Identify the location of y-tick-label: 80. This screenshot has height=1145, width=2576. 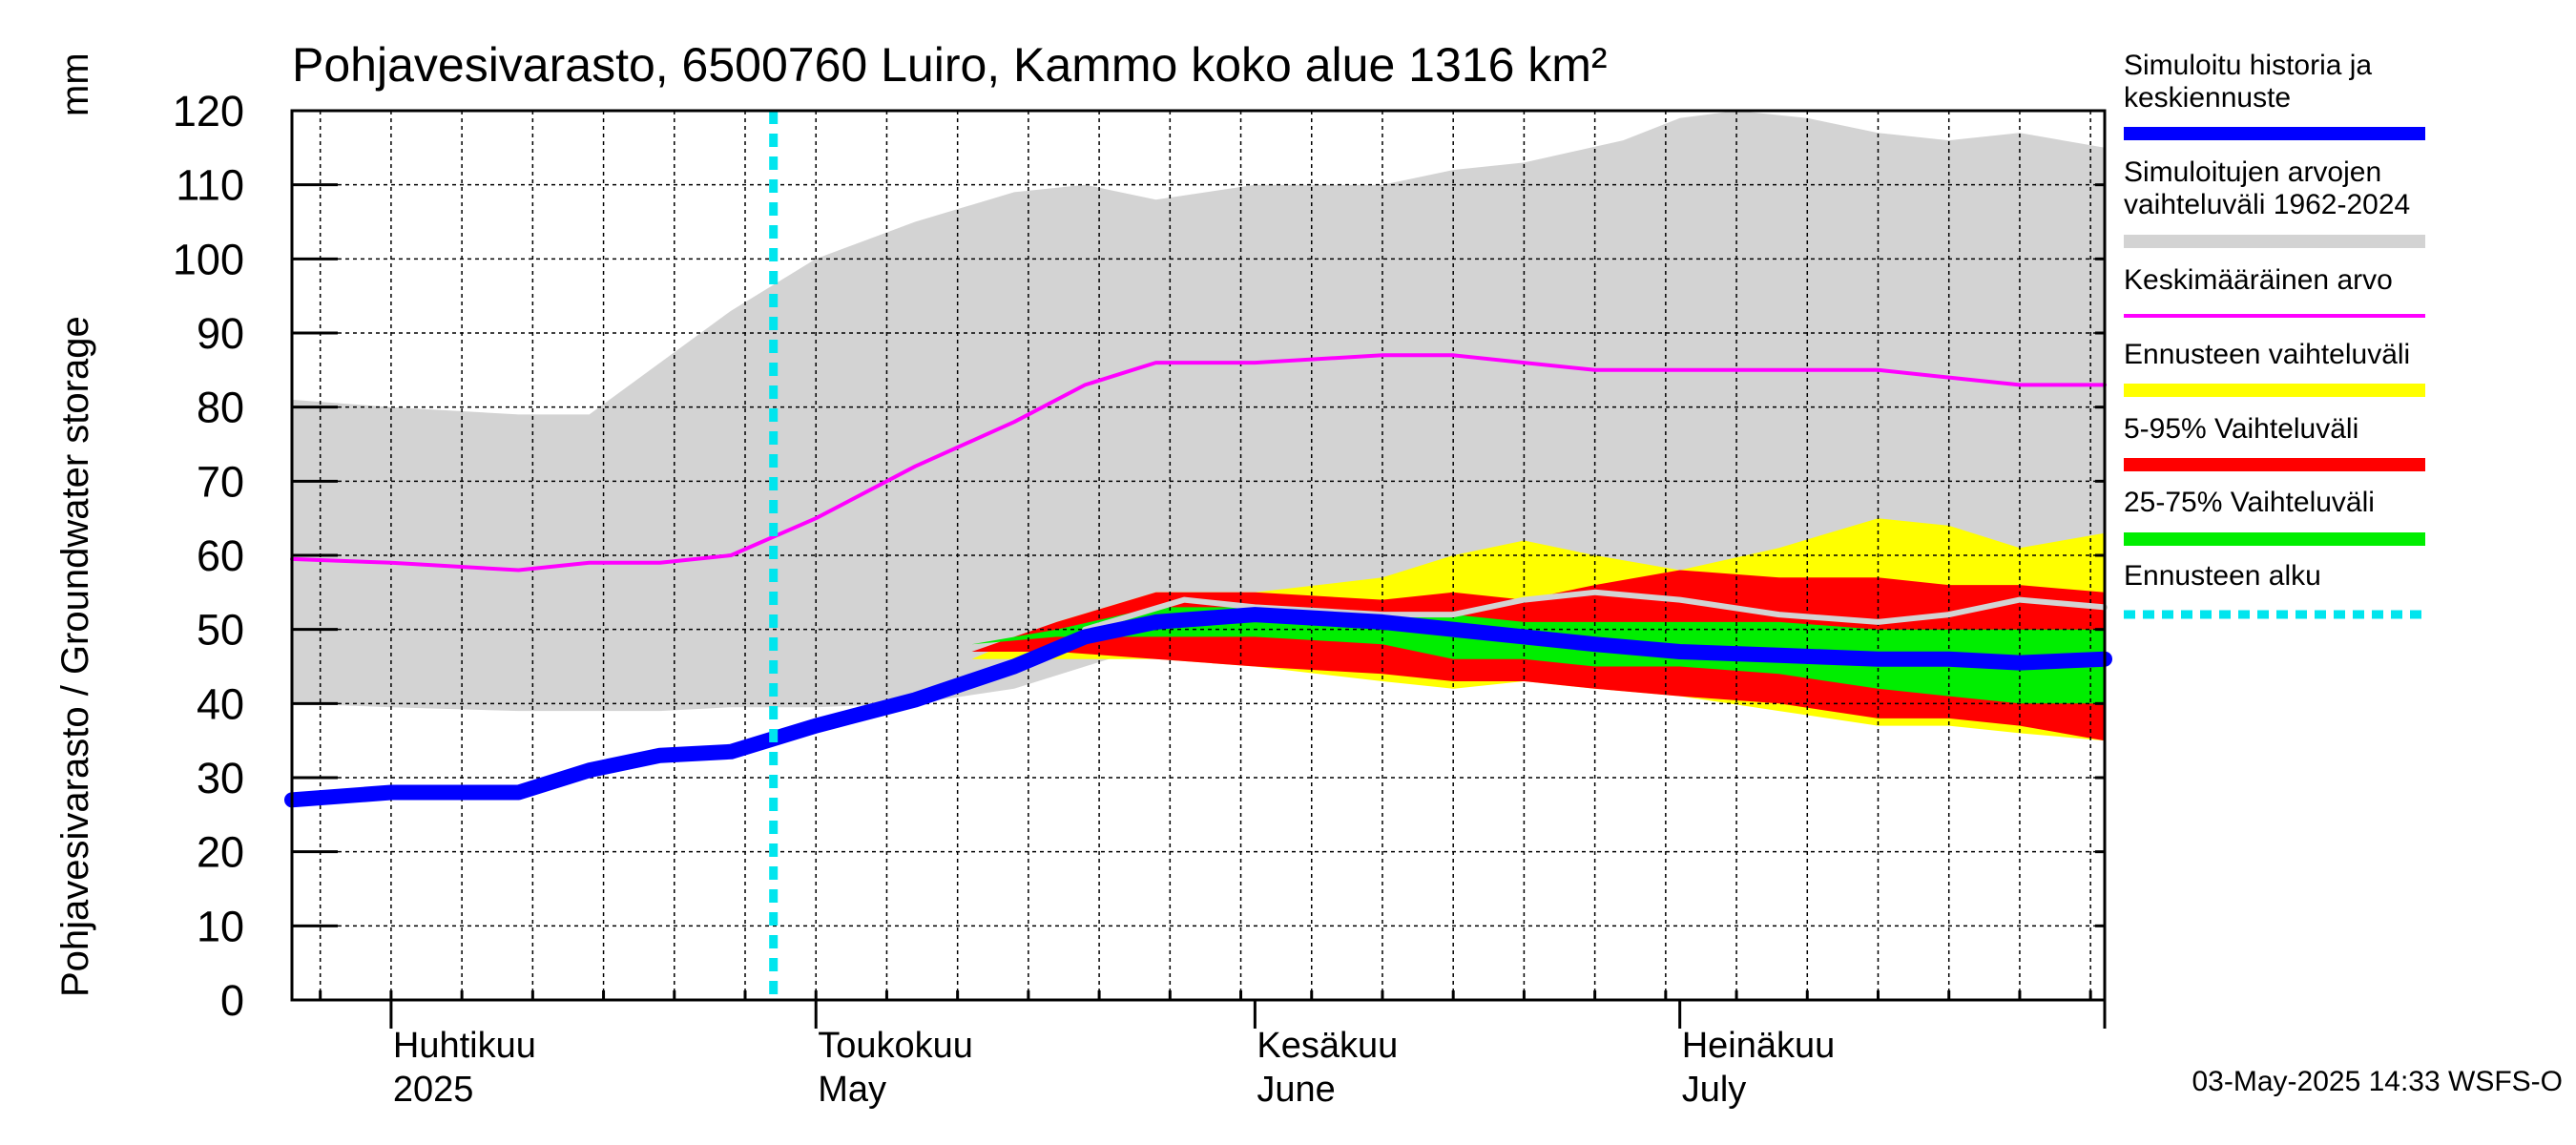
(220, 408).